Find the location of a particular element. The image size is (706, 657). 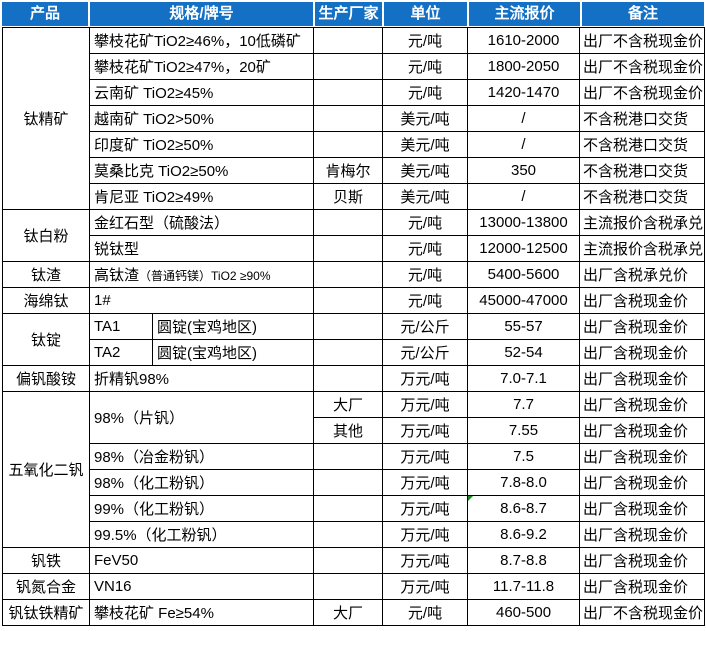

price-cell: 350 is located at coordinates (524, 170).